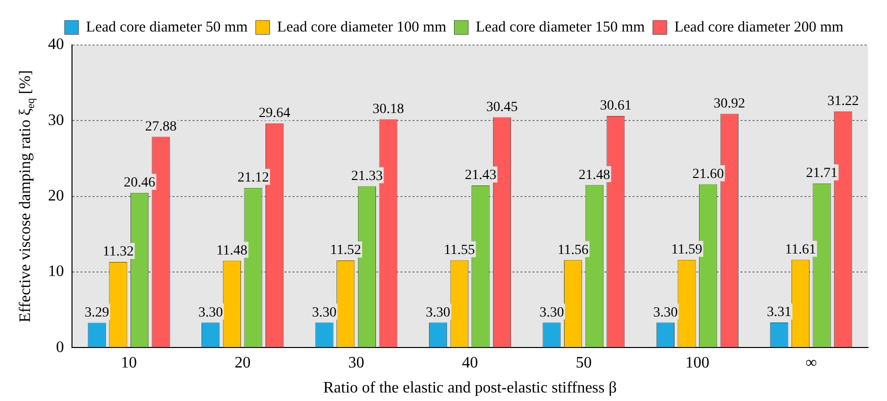  I want to click on y-tick-label: 0, so click(60, 347).